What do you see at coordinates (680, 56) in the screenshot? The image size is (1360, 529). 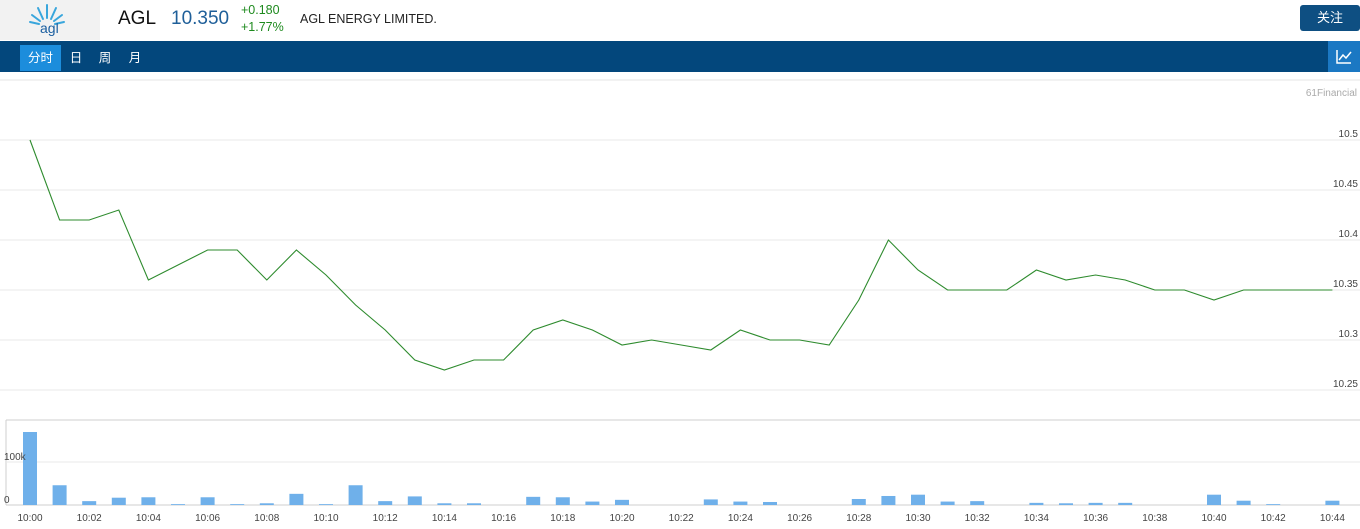 I see `period-tab-bar: 分时 日 周 月` at bounding box center [680, 56].